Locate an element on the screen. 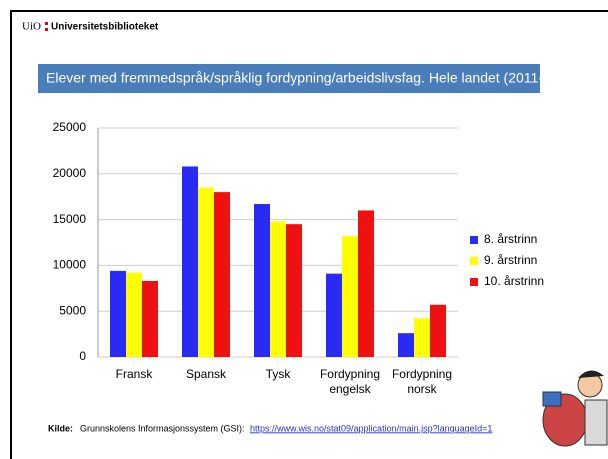  y-tick-label: 5000 is located at coordinates (72, 310).